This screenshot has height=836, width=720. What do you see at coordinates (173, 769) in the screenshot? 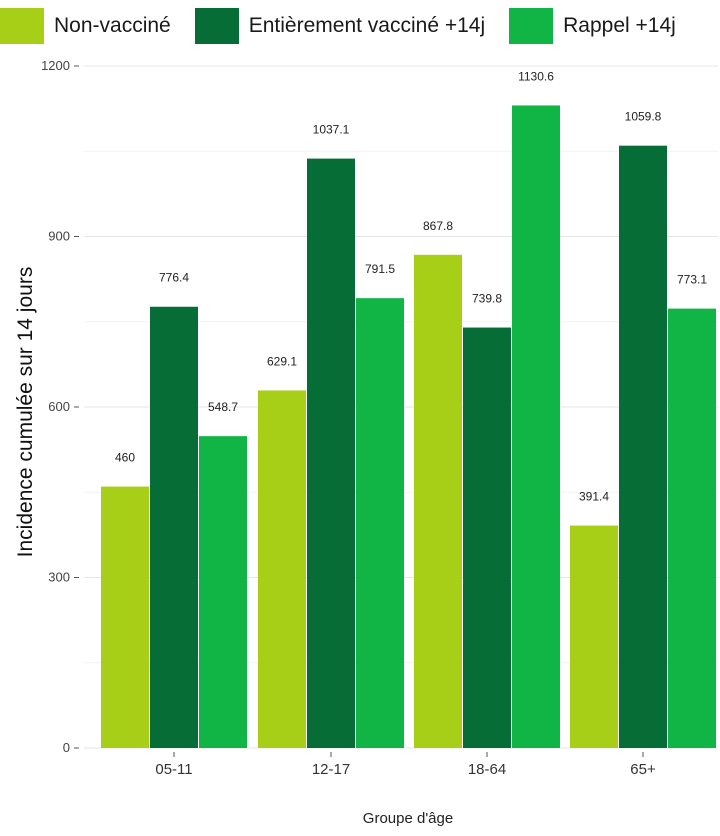
I see `x-tick-label: 05-11` at bounding box center [173, 769].